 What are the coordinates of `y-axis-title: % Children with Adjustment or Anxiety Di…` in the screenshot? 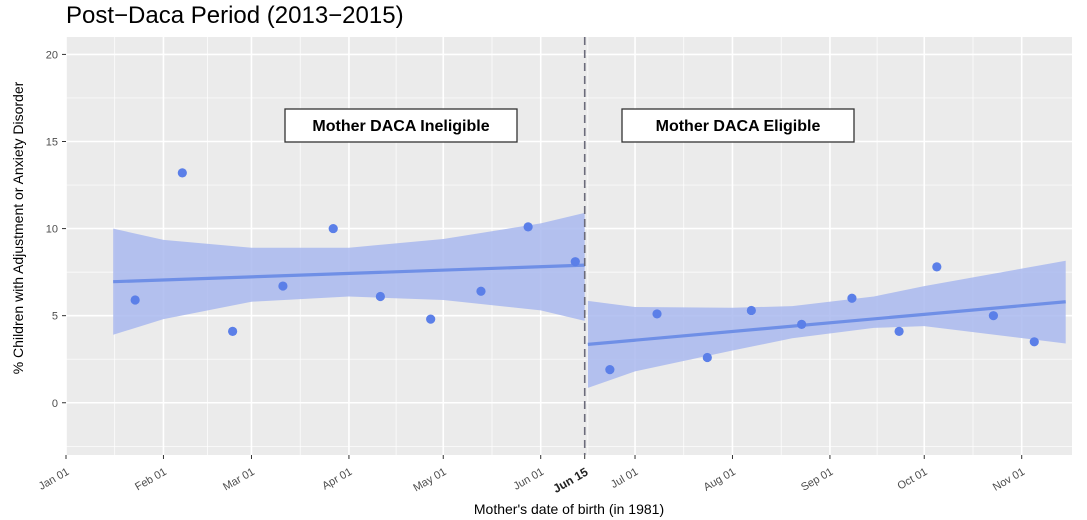 It's located at (18, 227).